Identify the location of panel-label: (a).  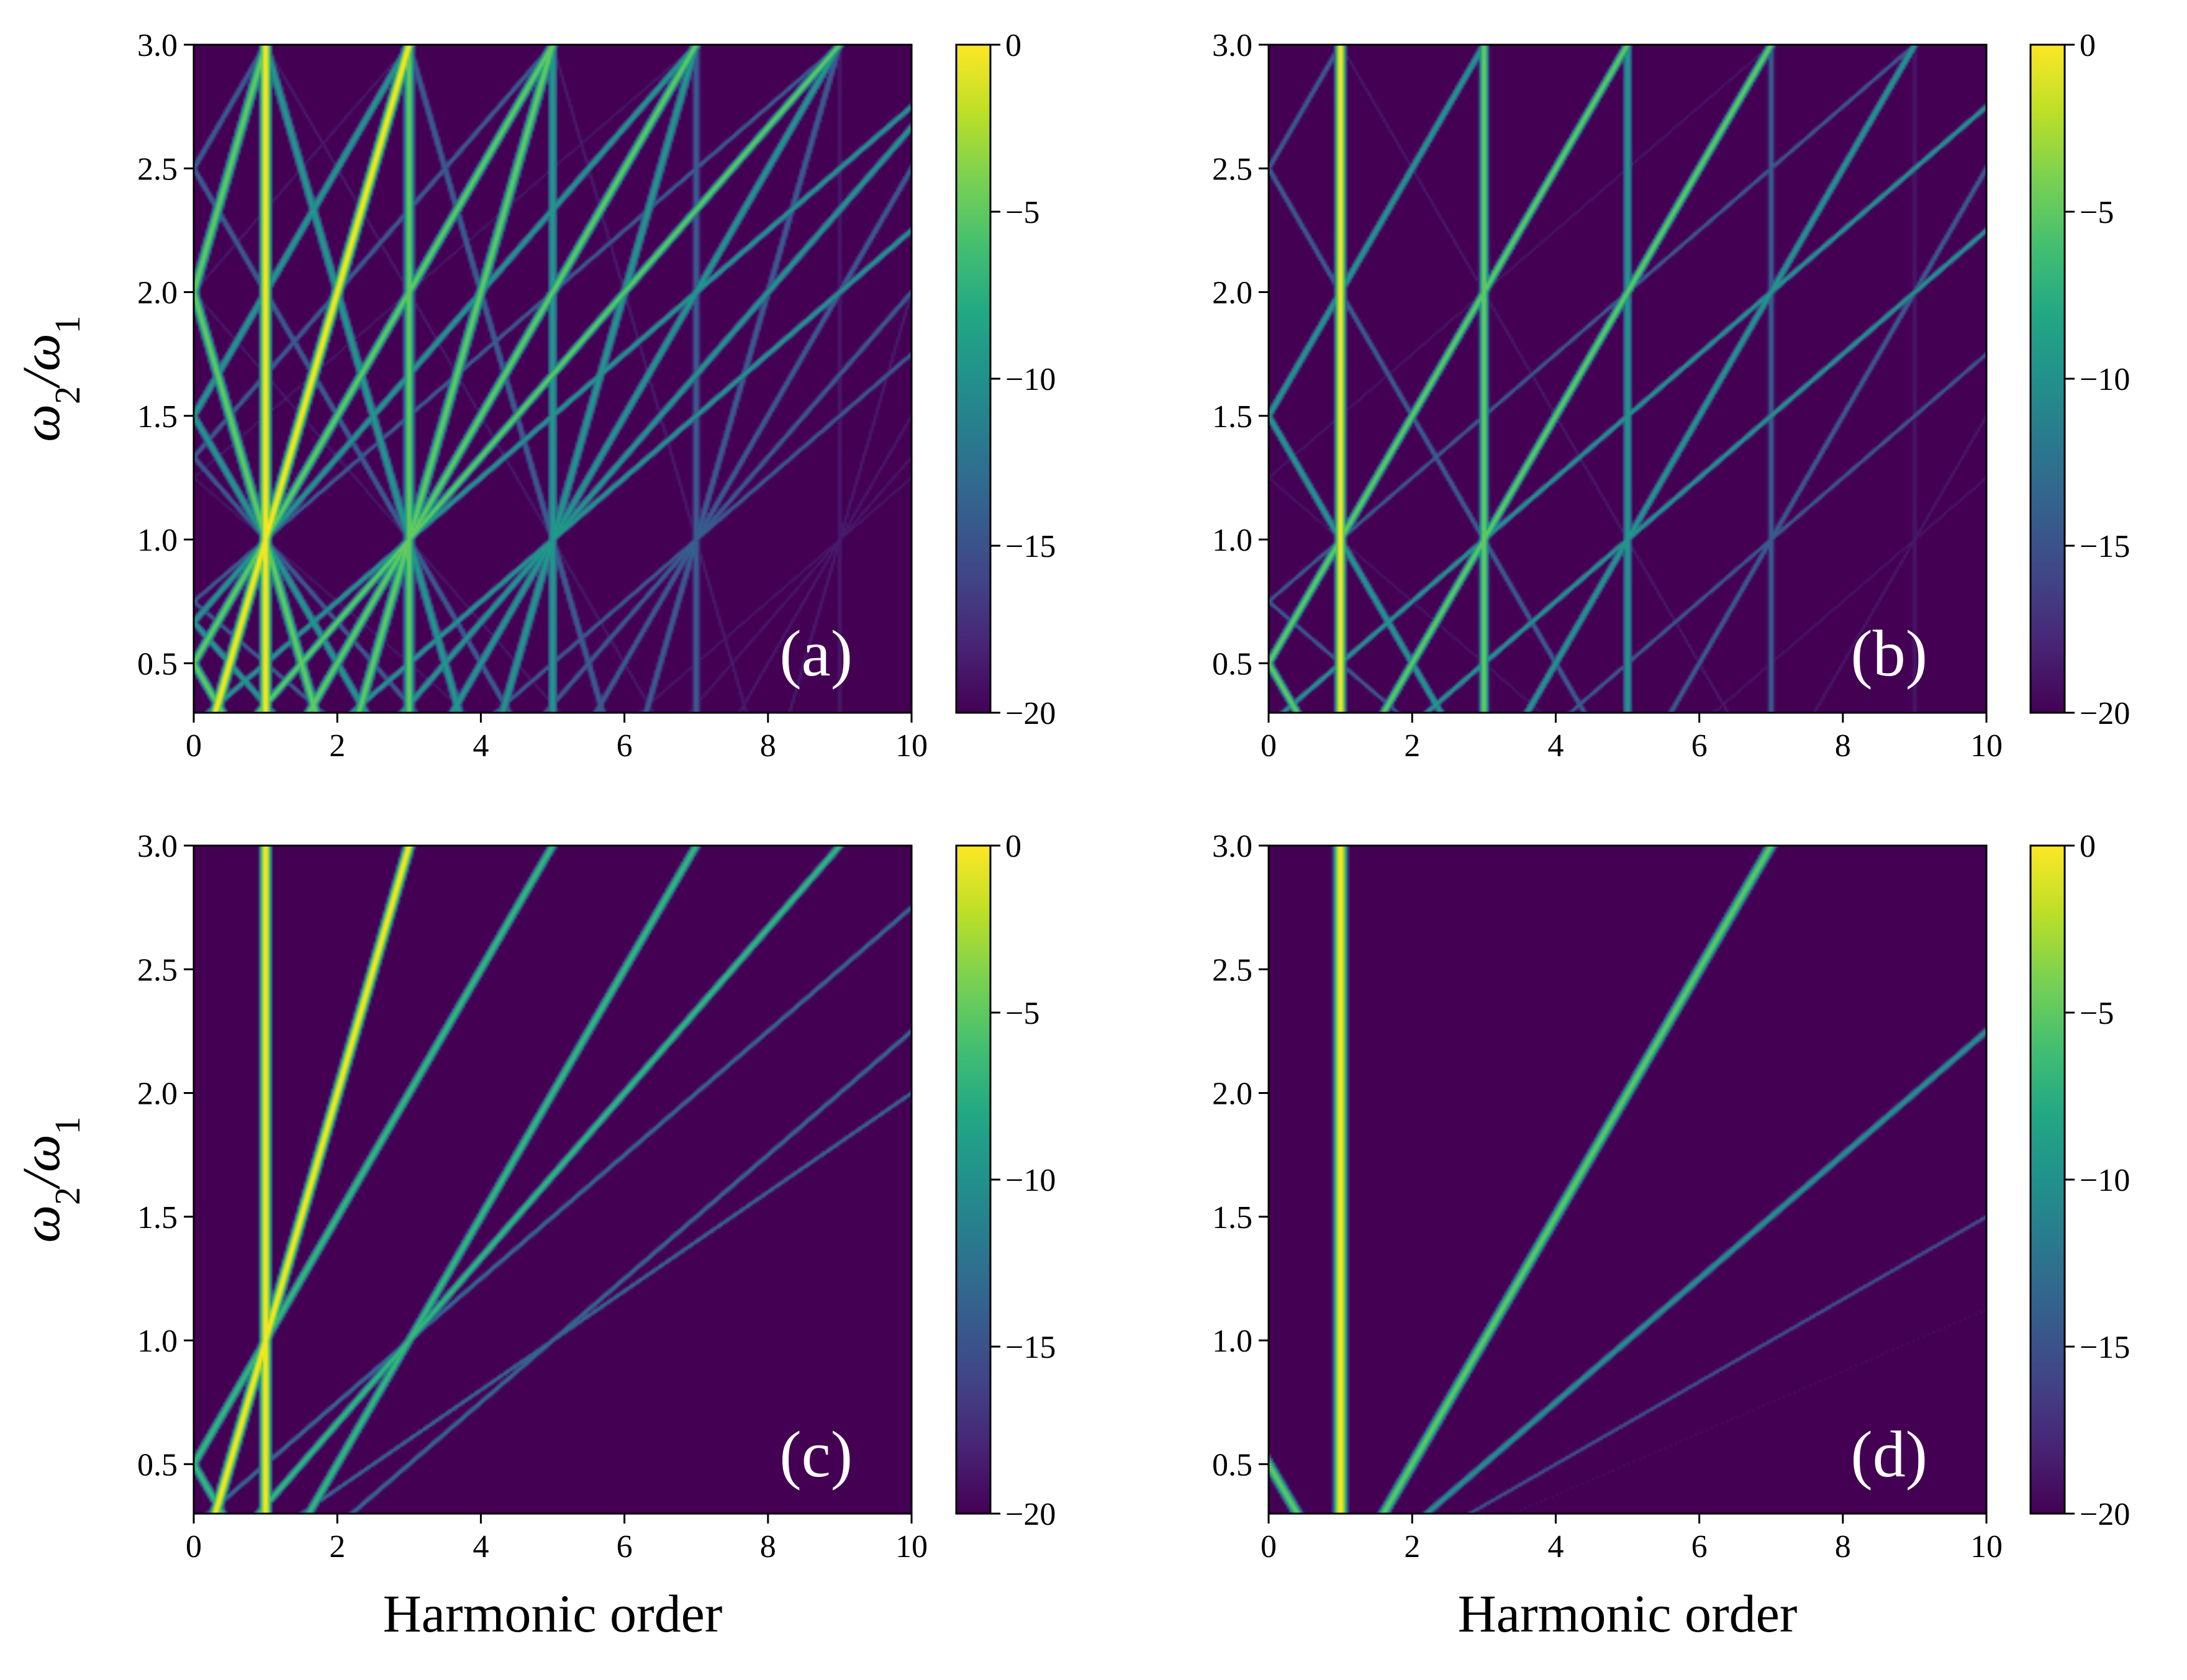
(816, 654).